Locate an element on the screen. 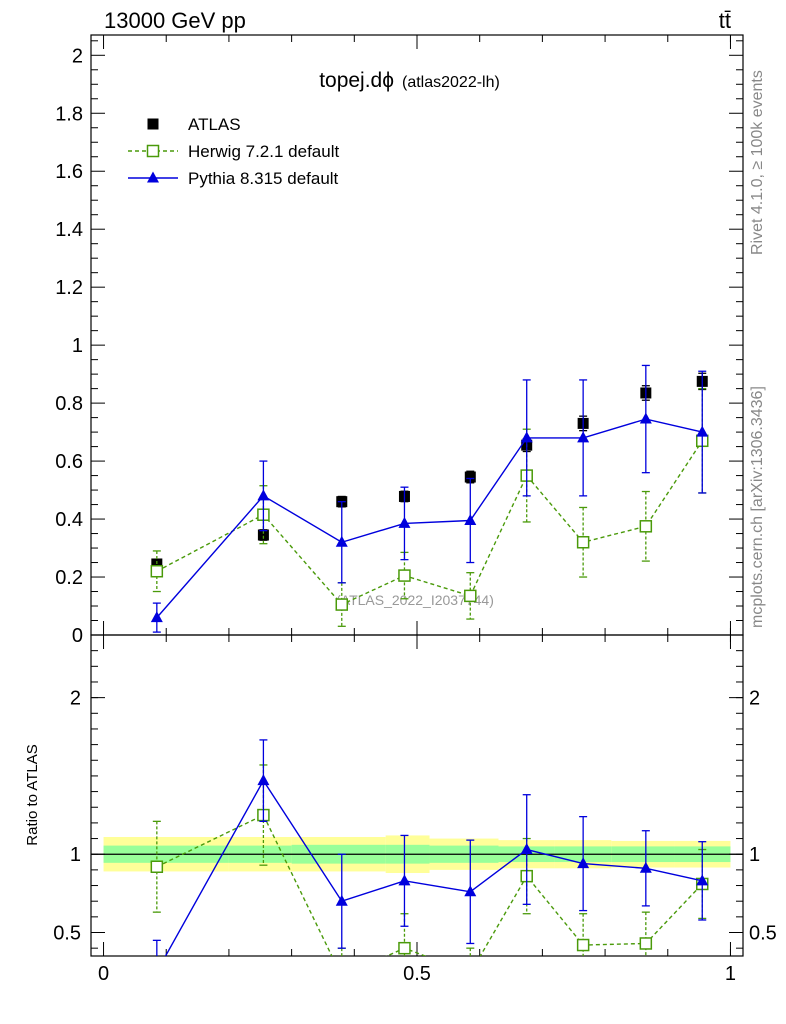 This screenshot has width=786, height=1024. legend-label: Herwig 7.2.1 default is located at coordinates (263, 151).